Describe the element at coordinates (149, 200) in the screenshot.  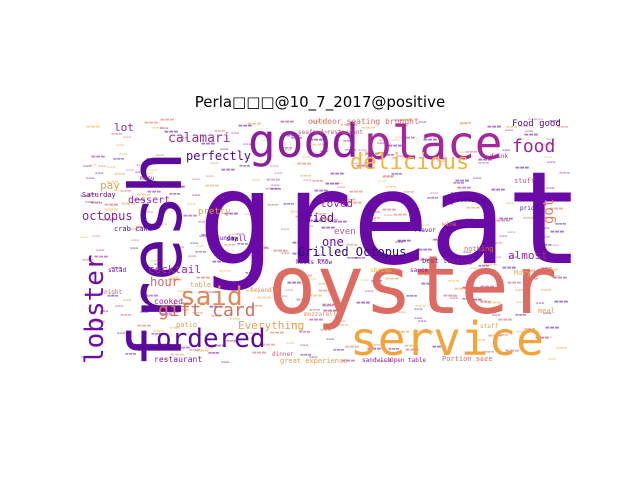
I see `cloud-word: dessert` at that location.